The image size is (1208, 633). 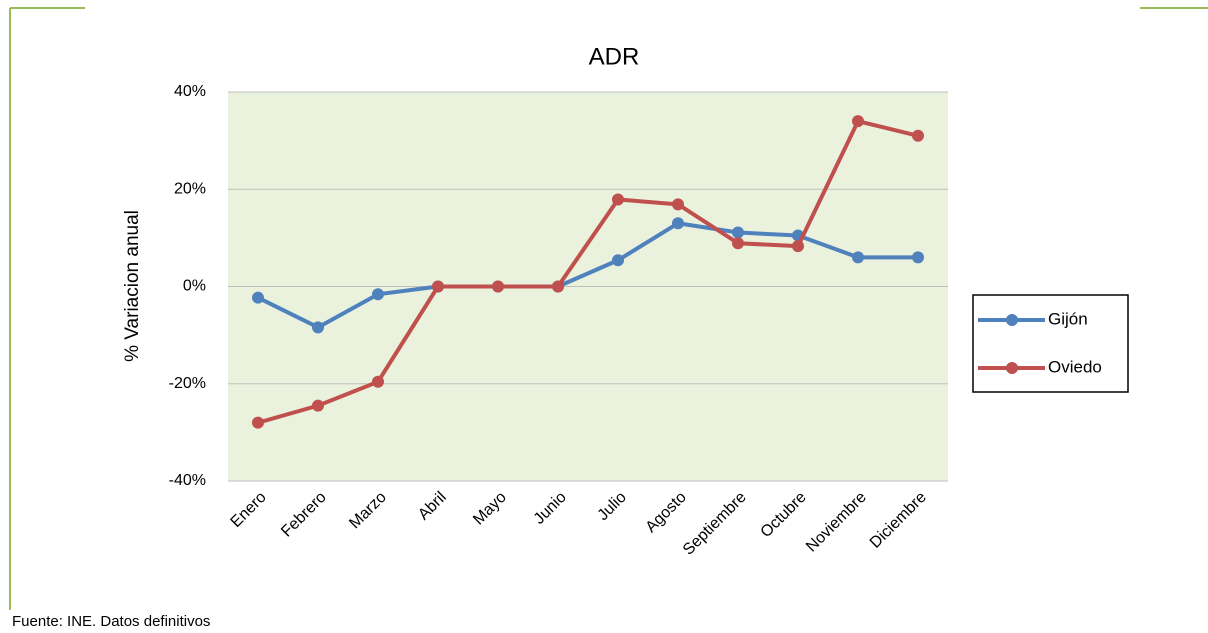 What do you see at coordinates (490, 509) in the screenshot?
I see `x-tick-label: Mayo` at bounding box center [490, 509].